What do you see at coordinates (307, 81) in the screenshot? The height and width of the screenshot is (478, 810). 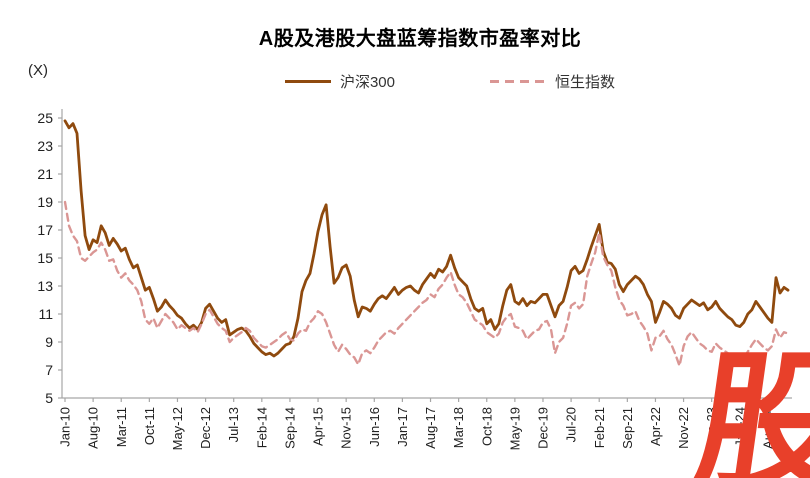 I see `solid-line-sample-icon` at bounding box center [307, 81].